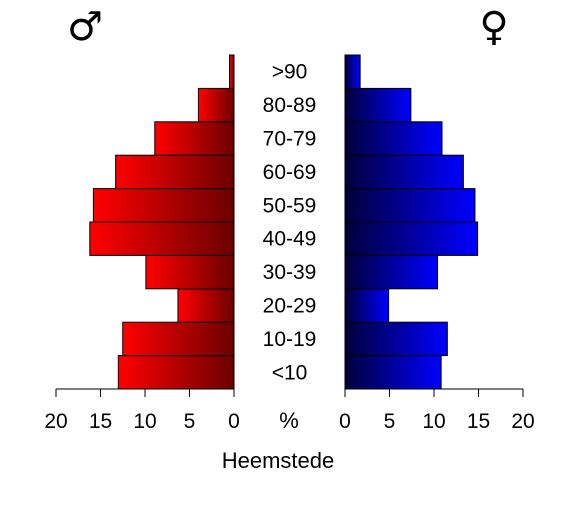 The width and height of the screenshot is (579, 512). What do you see at coordinates (234, 421) in the screenshot?
I see `male-tick-label: 0` at bounding box center [234, 421].